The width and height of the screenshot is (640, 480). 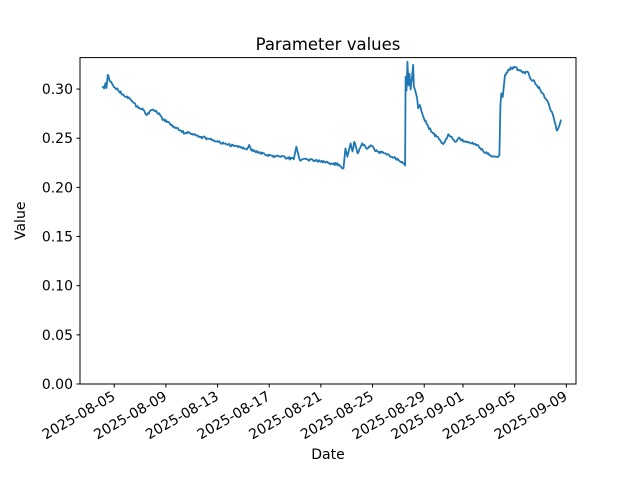 I want to click on y-tick-label: 0.00, so click(x=57, y=385).